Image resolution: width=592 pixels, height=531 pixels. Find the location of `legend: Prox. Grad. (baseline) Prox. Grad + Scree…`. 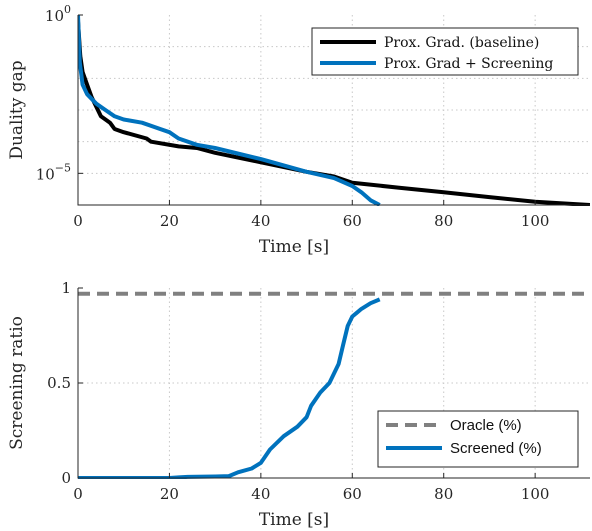

legend: Prox. Grad. (baseline) Prox. Grad + Scree… is located at coordinates (445, 51).